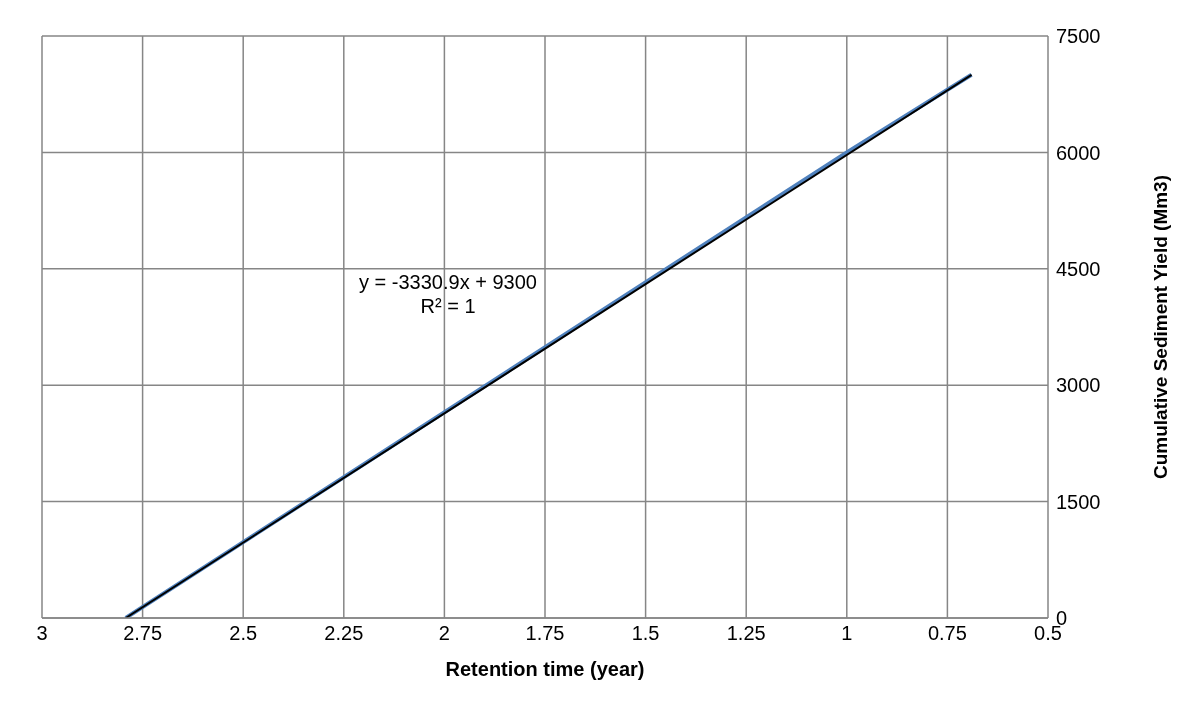  What do you see at coordinates (947, 633) in the screenshot?
I see `x-tick-label: 0.75` at bounding box center [947, 633].